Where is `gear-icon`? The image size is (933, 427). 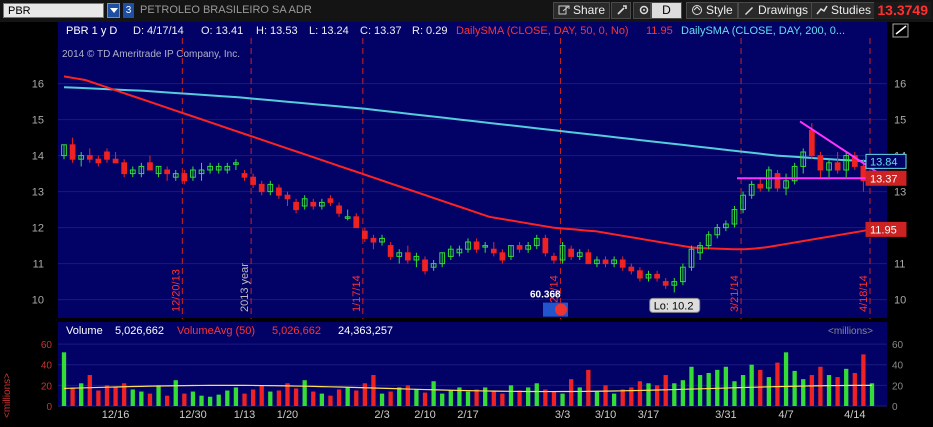 gear-icon is located at coordinates (644, 10).